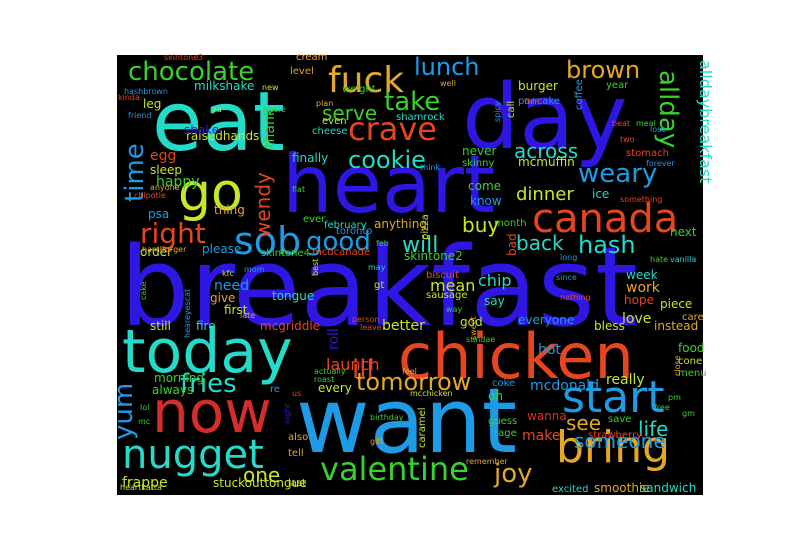 The width and height of the screenshot is (800, 550). Describe the element at coordinates (613, 397) in the screenshot. I see `word-start: start` at that location.